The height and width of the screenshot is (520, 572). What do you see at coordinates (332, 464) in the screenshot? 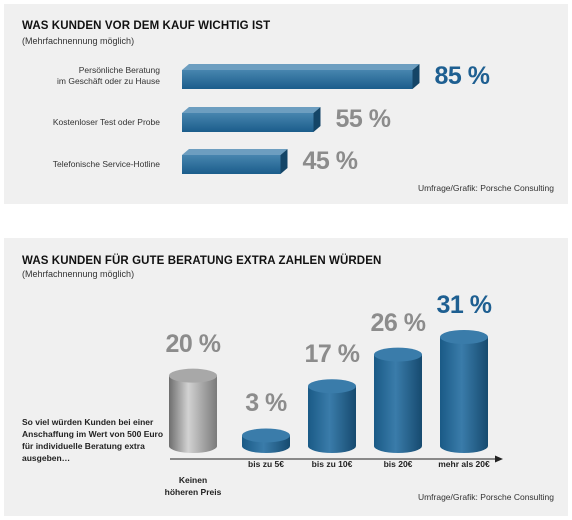
I see `category-label: bis zu 10€` at bounding box center [332, 464].